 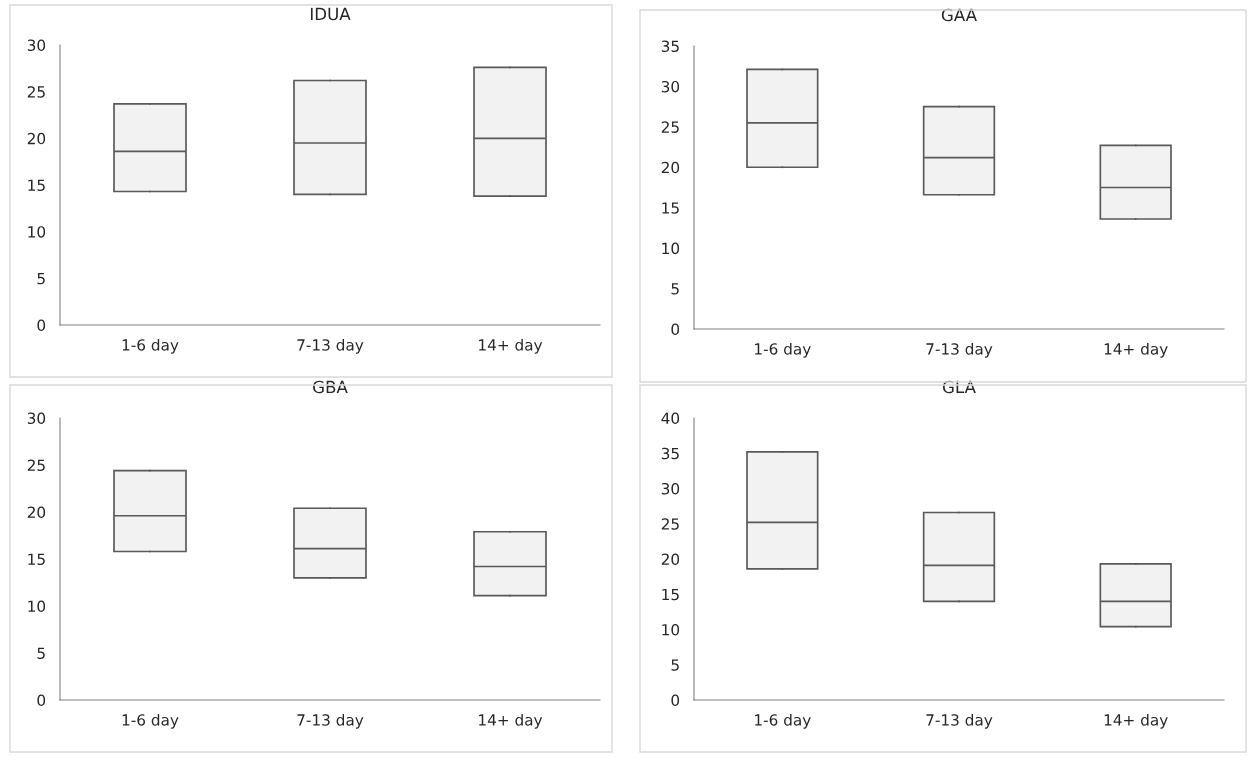 I want to click on chart-title: IDUA, so click(x=330, y=14).